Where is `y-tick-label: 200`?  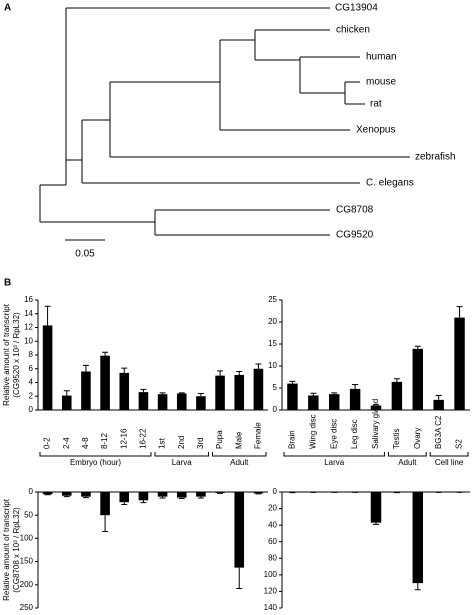 y-tick-label: 200 is located at coordinates (27, 584).